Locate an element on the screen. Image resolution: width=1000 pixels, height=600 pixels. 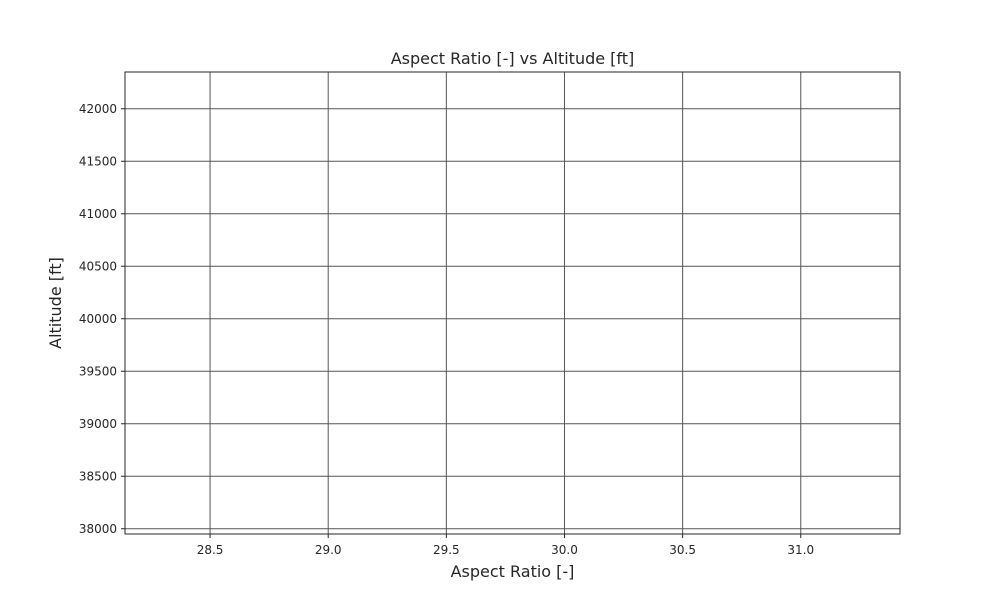
x-tick-label: 29.5 is located at coordinates (446, 550).